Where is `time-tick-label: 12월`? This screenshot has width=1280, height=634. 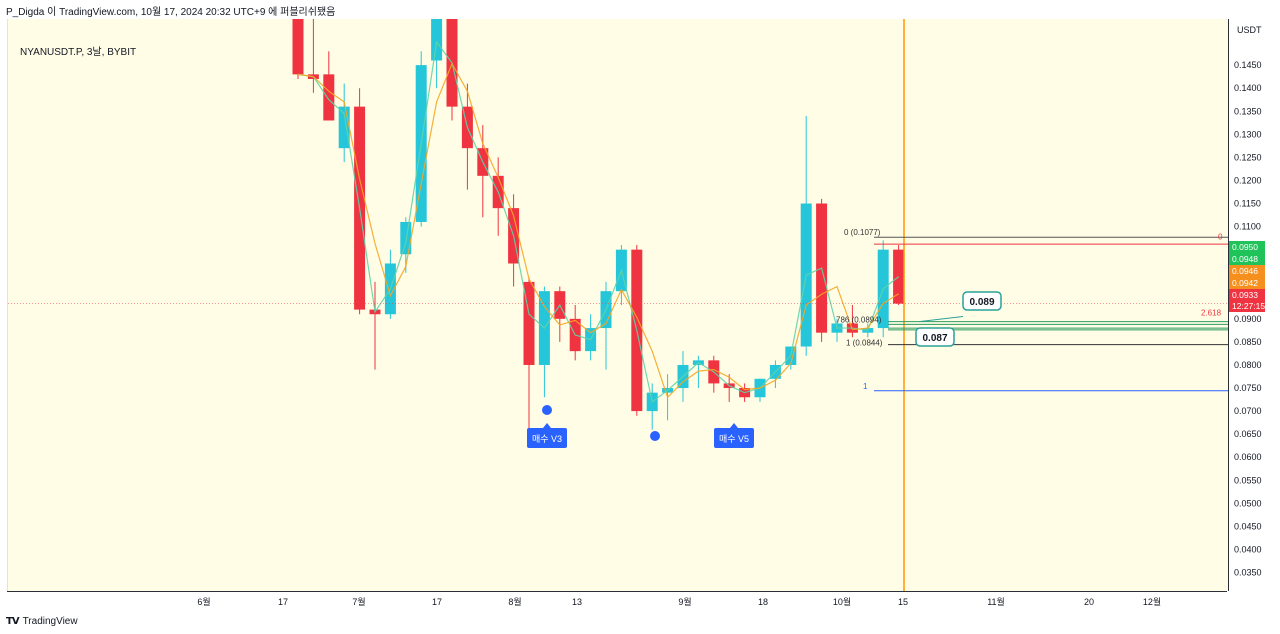
time-tick-label: 12월 is located at coordinates (1152, 601).